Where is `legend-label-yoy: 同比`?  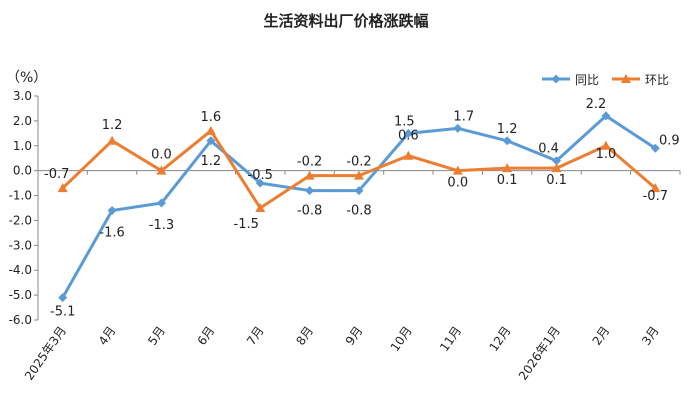 legend-label-yoy: 同比 is located at coordinates (587, 80).